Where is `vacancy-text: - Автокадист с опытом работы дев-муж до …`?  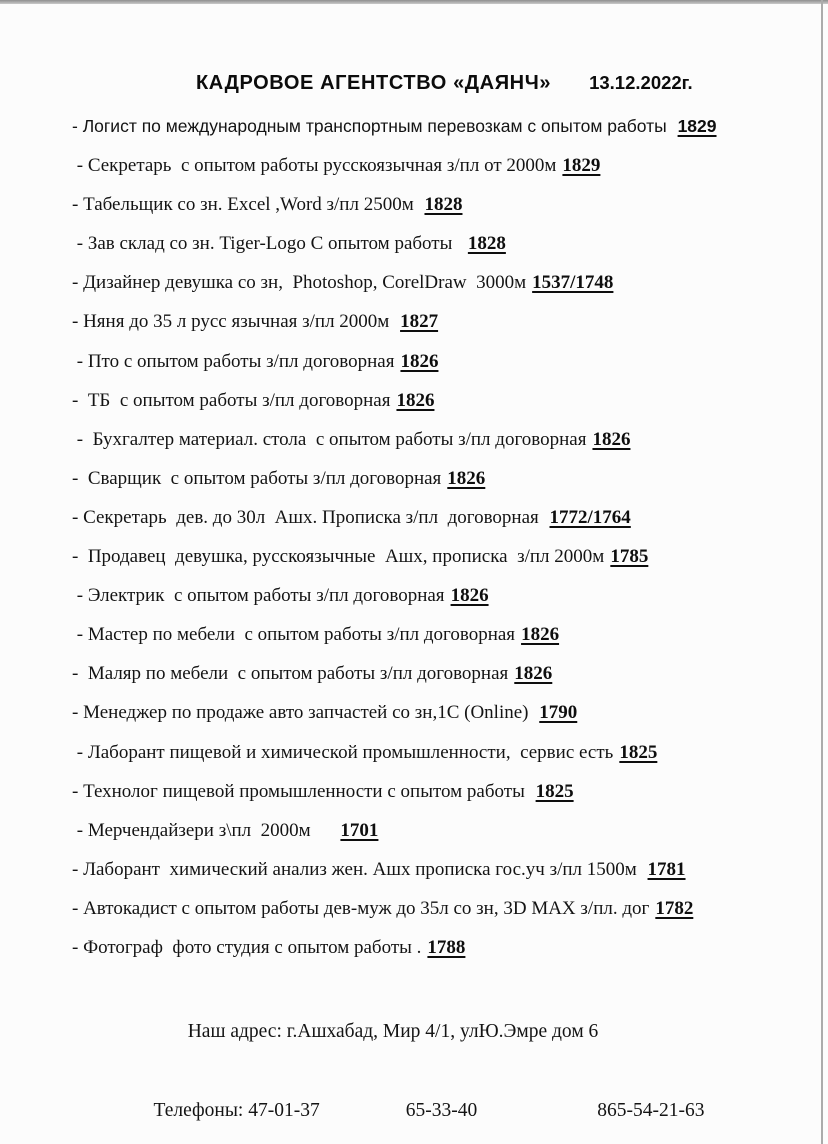 vacancy-text: - Автокадист с опытом работы дев-муж до … is located at coordinates (361, 908).